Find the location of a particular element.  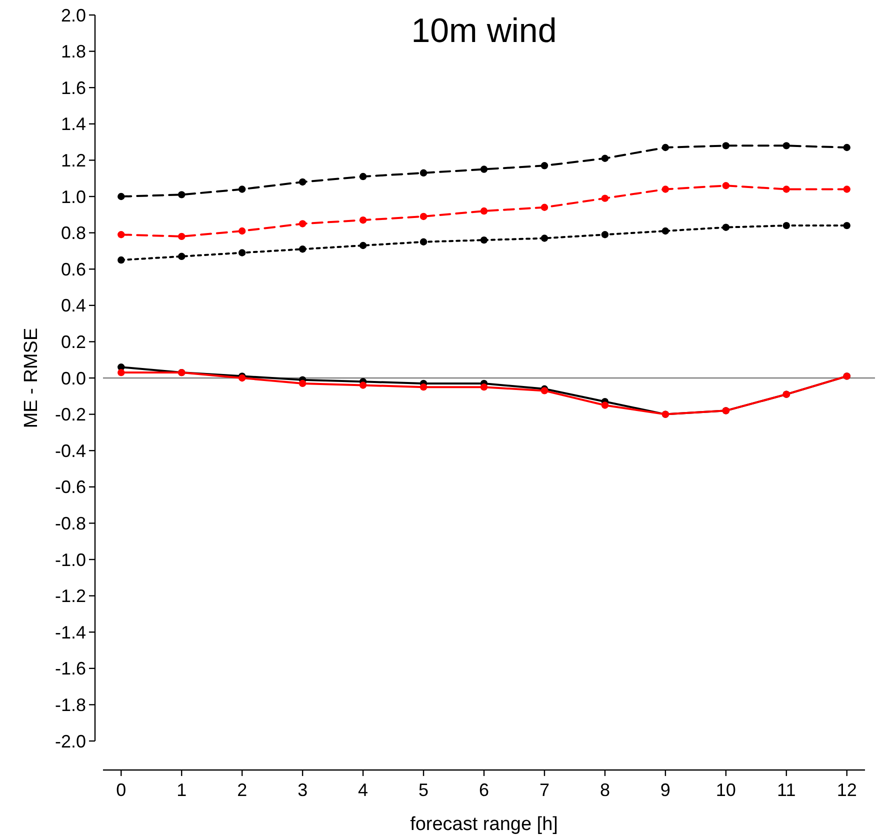

x-tick-label: 1 is located at coordinates (181, 790).